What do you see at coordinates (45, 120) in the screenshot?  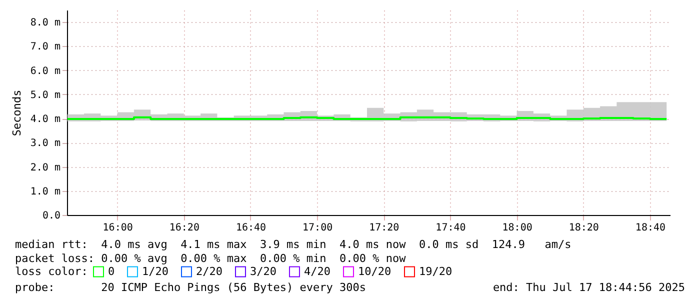 I see `y-tick-label: 4.0 m` at bounding box center [45, 120].